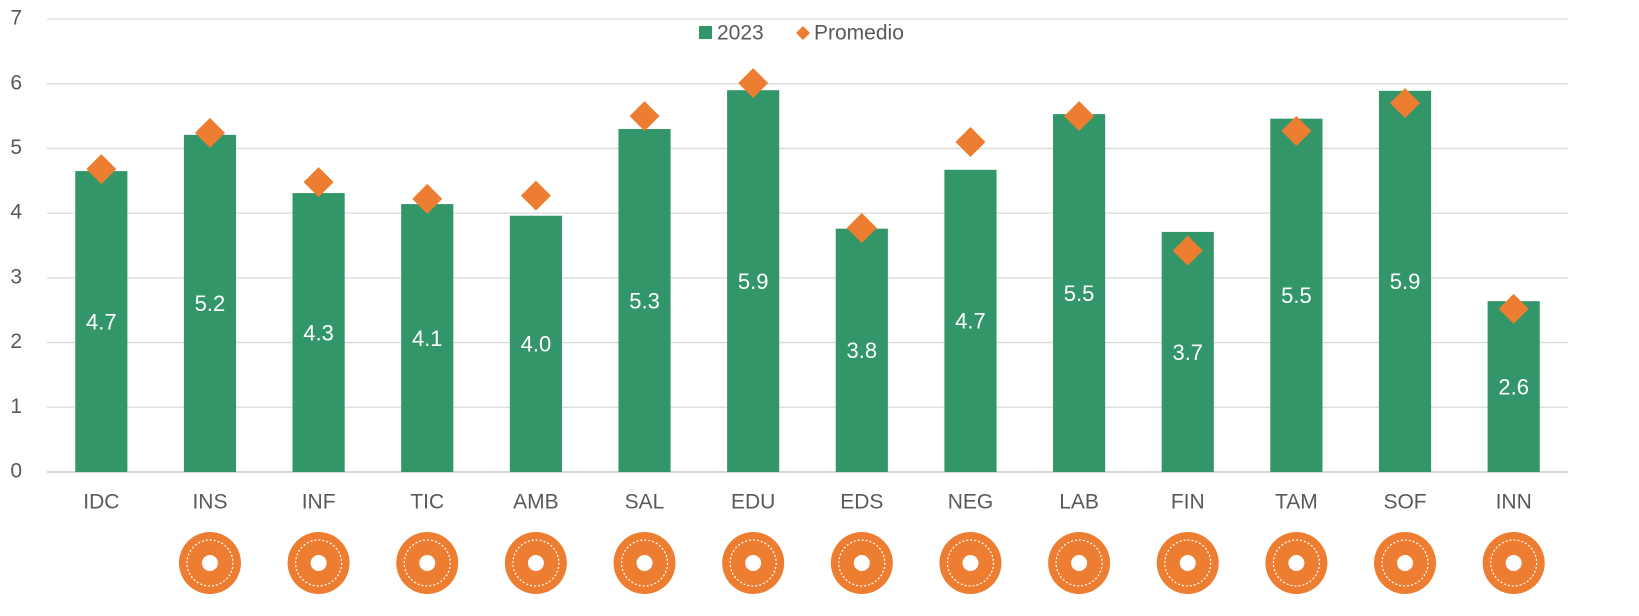 This screenshot has width=1639, height=616. I want to click on x-tick-label: SAL, so click(645, 502).